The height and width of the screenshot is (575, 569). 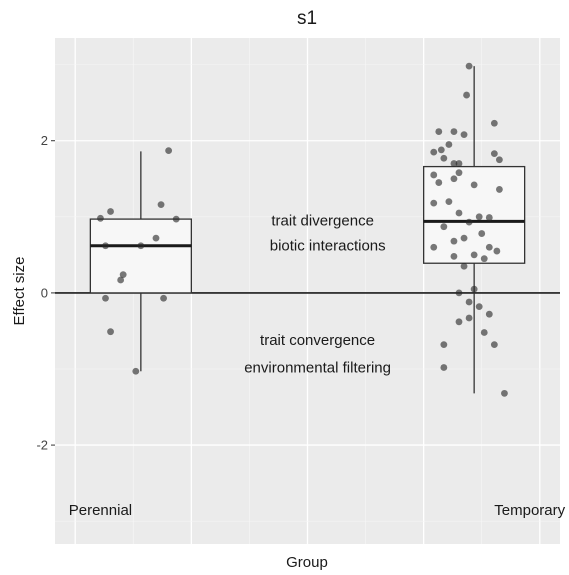 What do you see at coordinates (42, 445) in the screenshot?
I see `y-tick-label: -2` at bounding box center [42, 445].